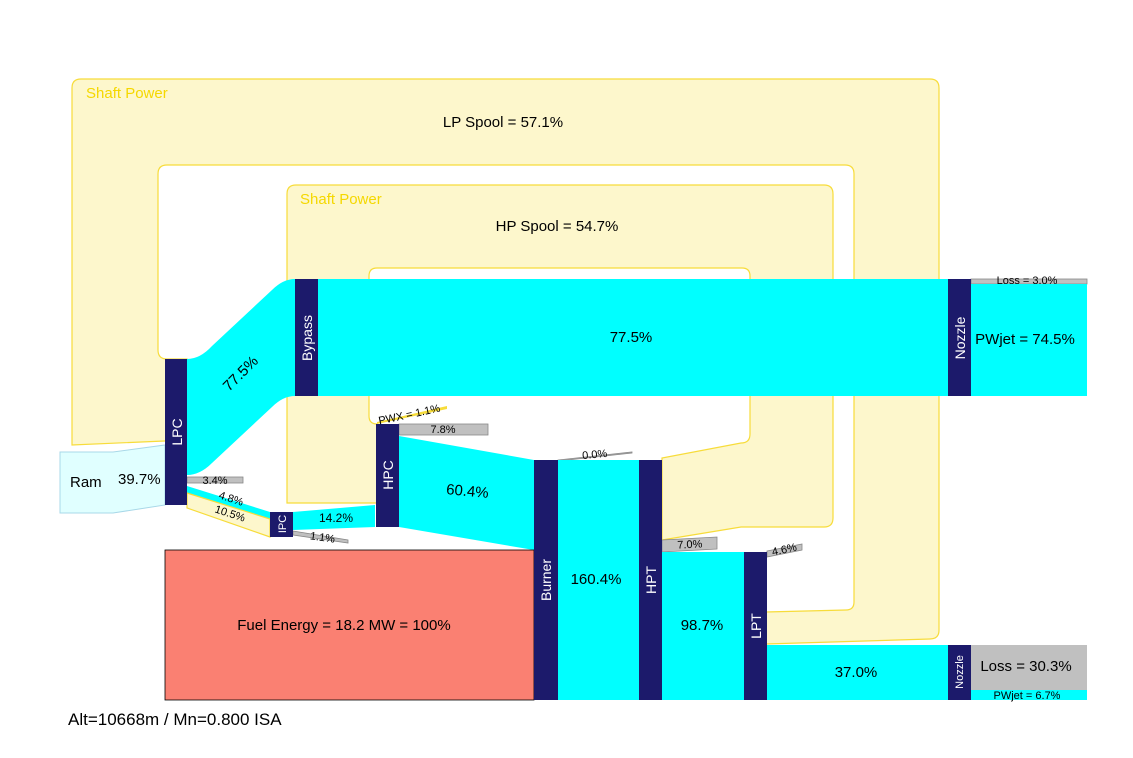 The image size is (1133, 758). I want to click on nozzle-core-label: Nozzle, so click(960, 672).